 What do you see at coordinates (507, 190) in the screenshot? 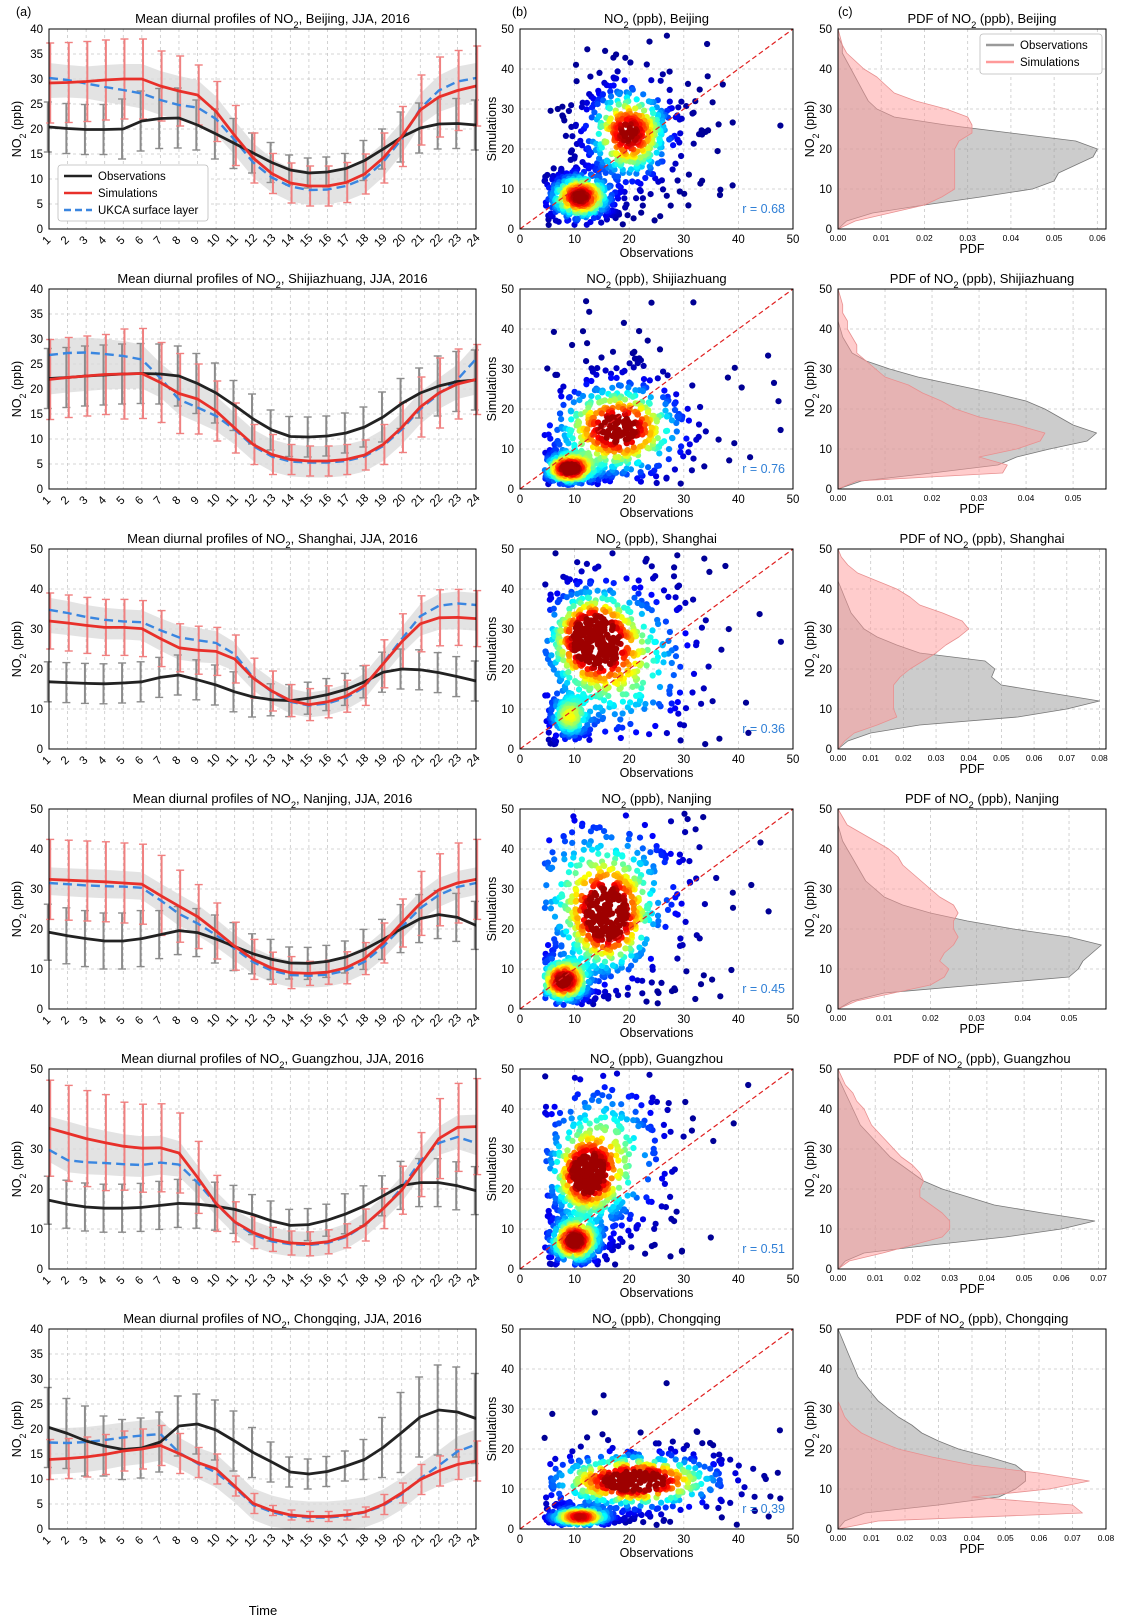
I see `y-tick-label: 10` at bounding box center [507, 190].